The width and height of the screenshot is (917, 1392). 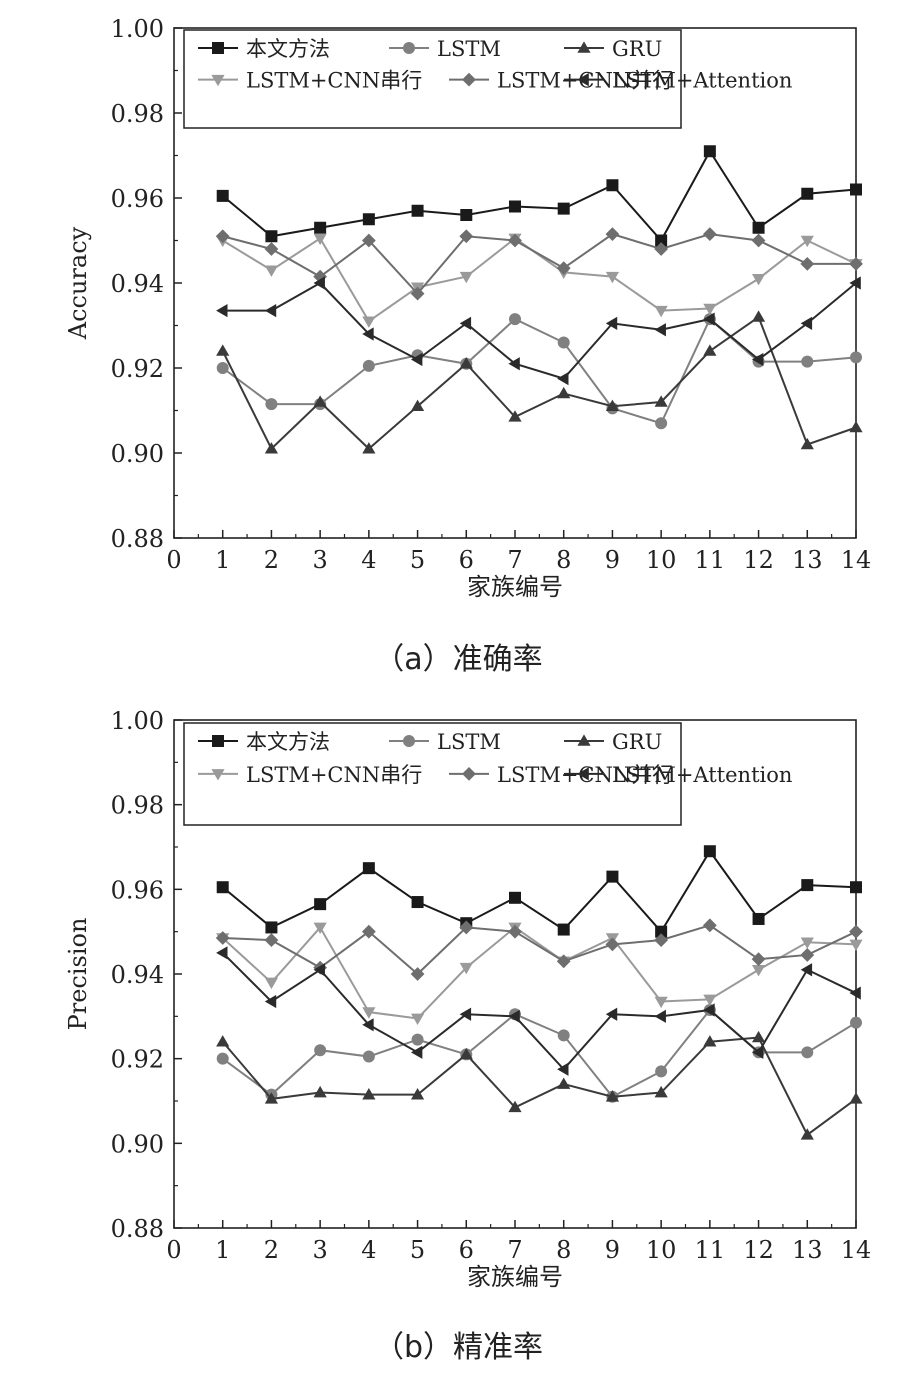 What do you see at coordinates (469, 742) in the screenshot?
I see `legend-label: LSTM` at bounding box center [469, 742].